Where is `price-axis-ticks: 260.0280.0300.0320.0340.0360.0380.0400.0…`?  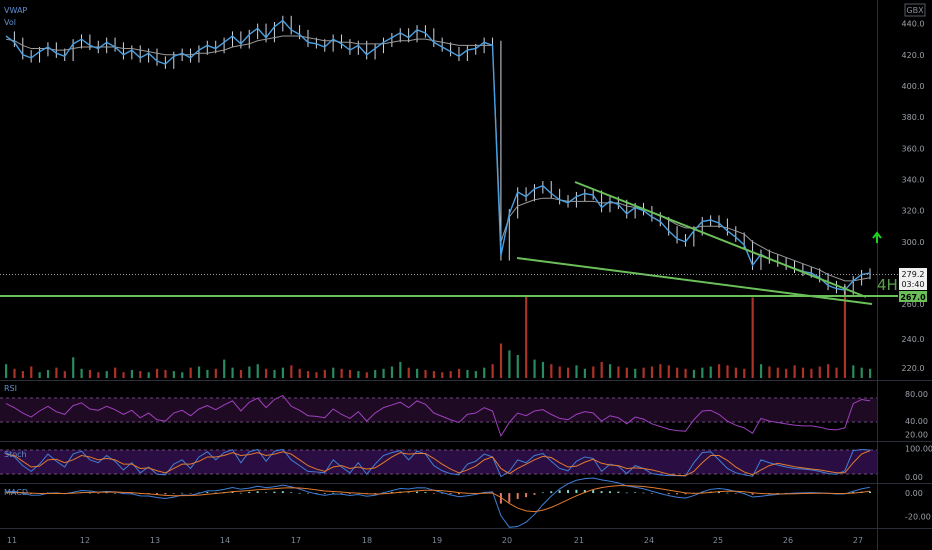
price-axis-ticks: 260.0280.0300.0320.0340.0360.0380.0400.0… is located at coordinates (913, 196).